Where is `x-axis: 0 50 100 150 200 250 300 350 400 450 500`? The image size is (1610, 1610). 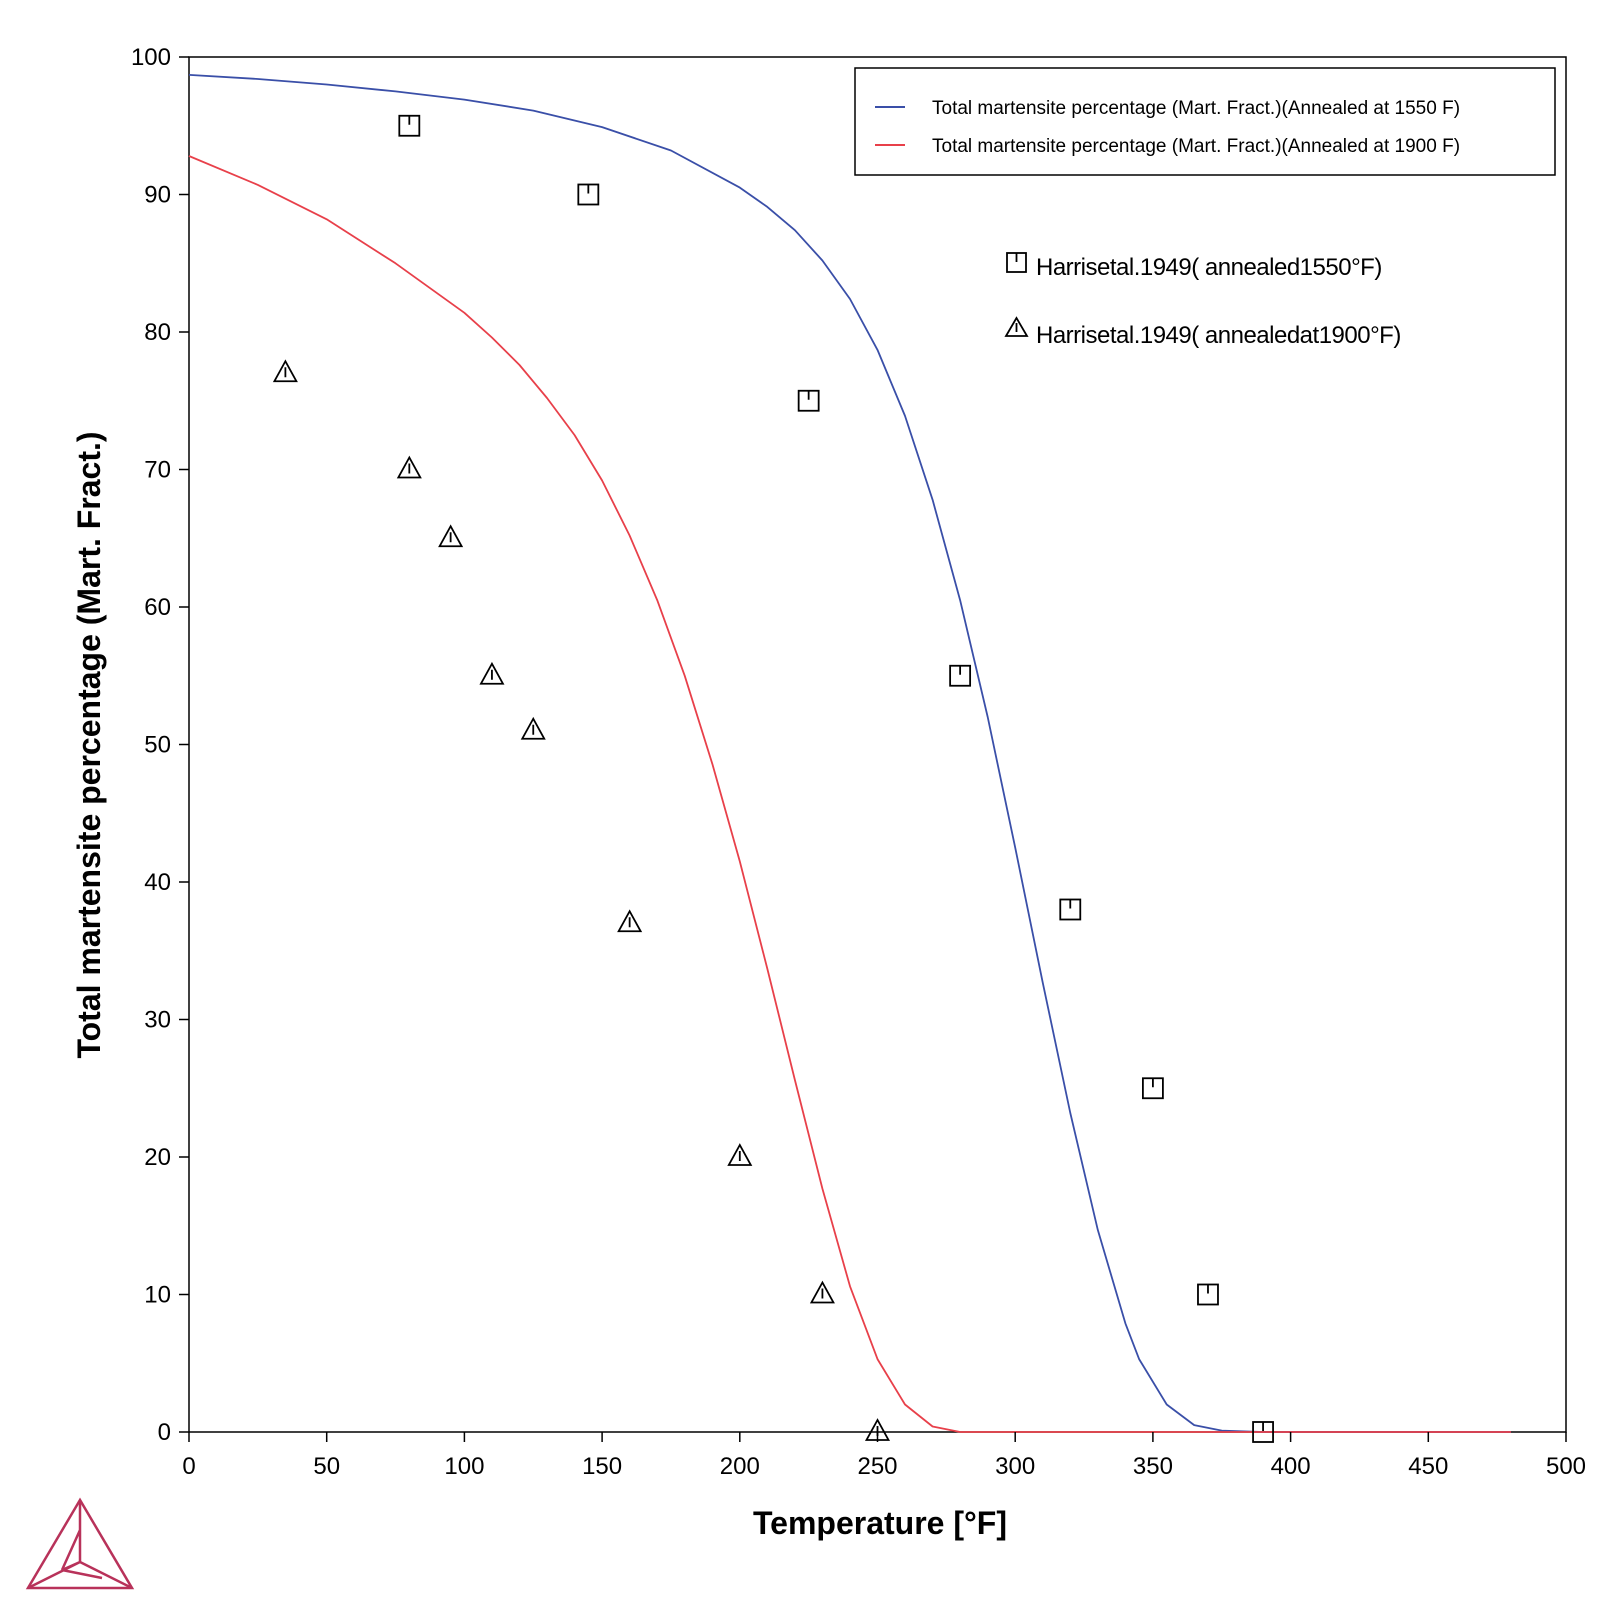
x-axis: 0 50 100 150 200 250 300 350 400 450 500 is located at coordinates (884, 1456).